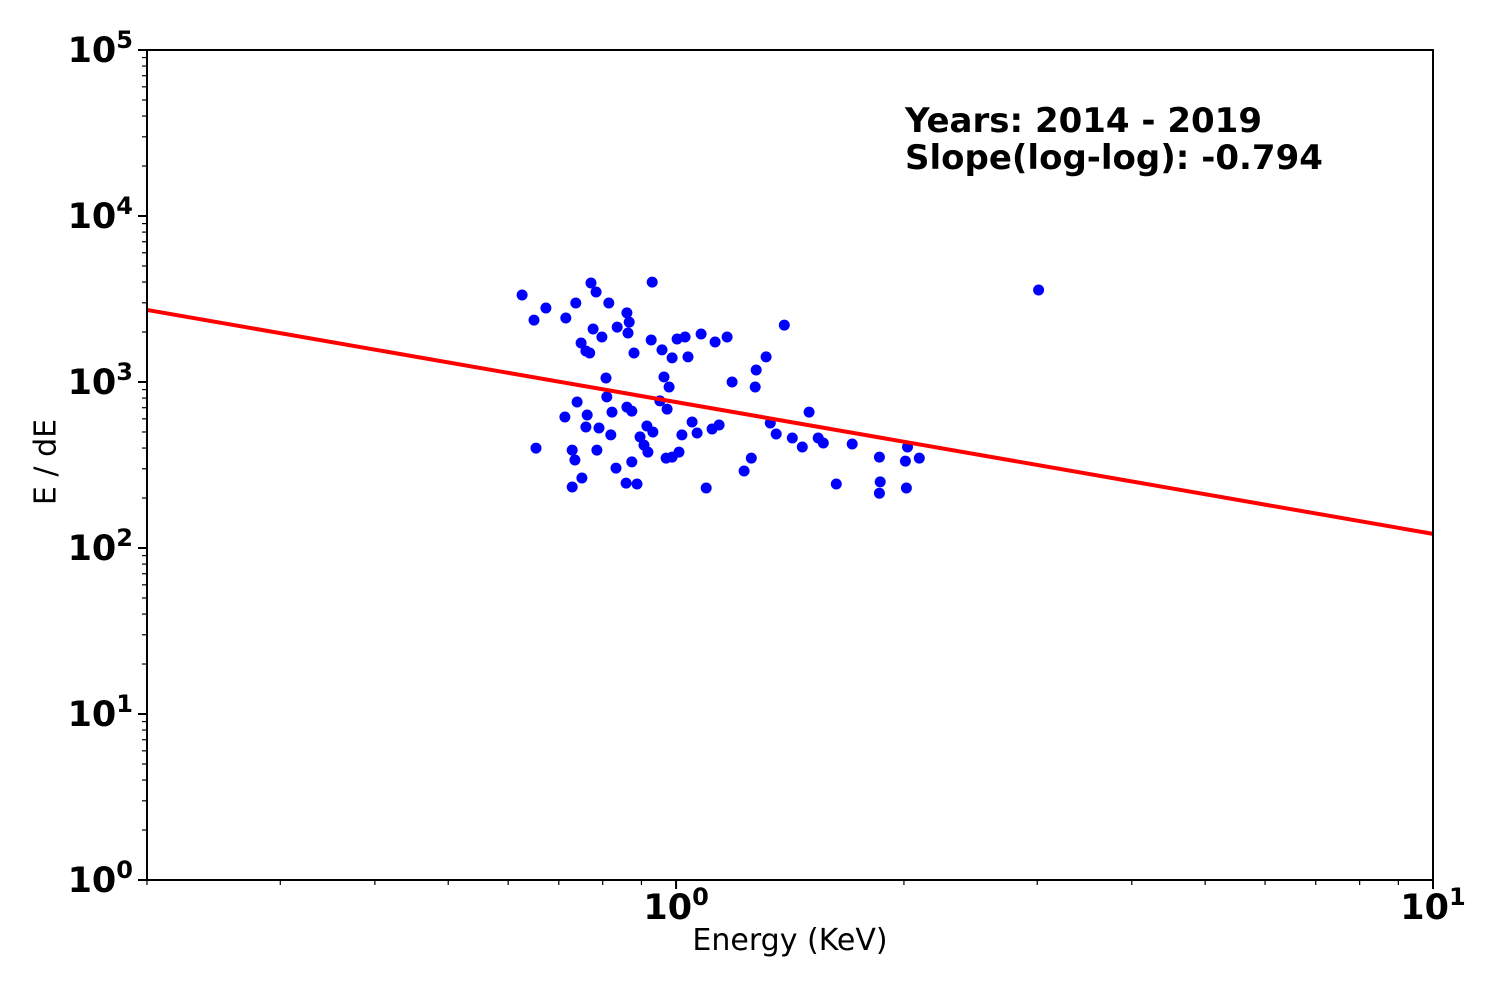 This screenshot has width=1500, height=1000. I want to click on annotation-years: Years: 2014 - 2019, so click(1083, 121).